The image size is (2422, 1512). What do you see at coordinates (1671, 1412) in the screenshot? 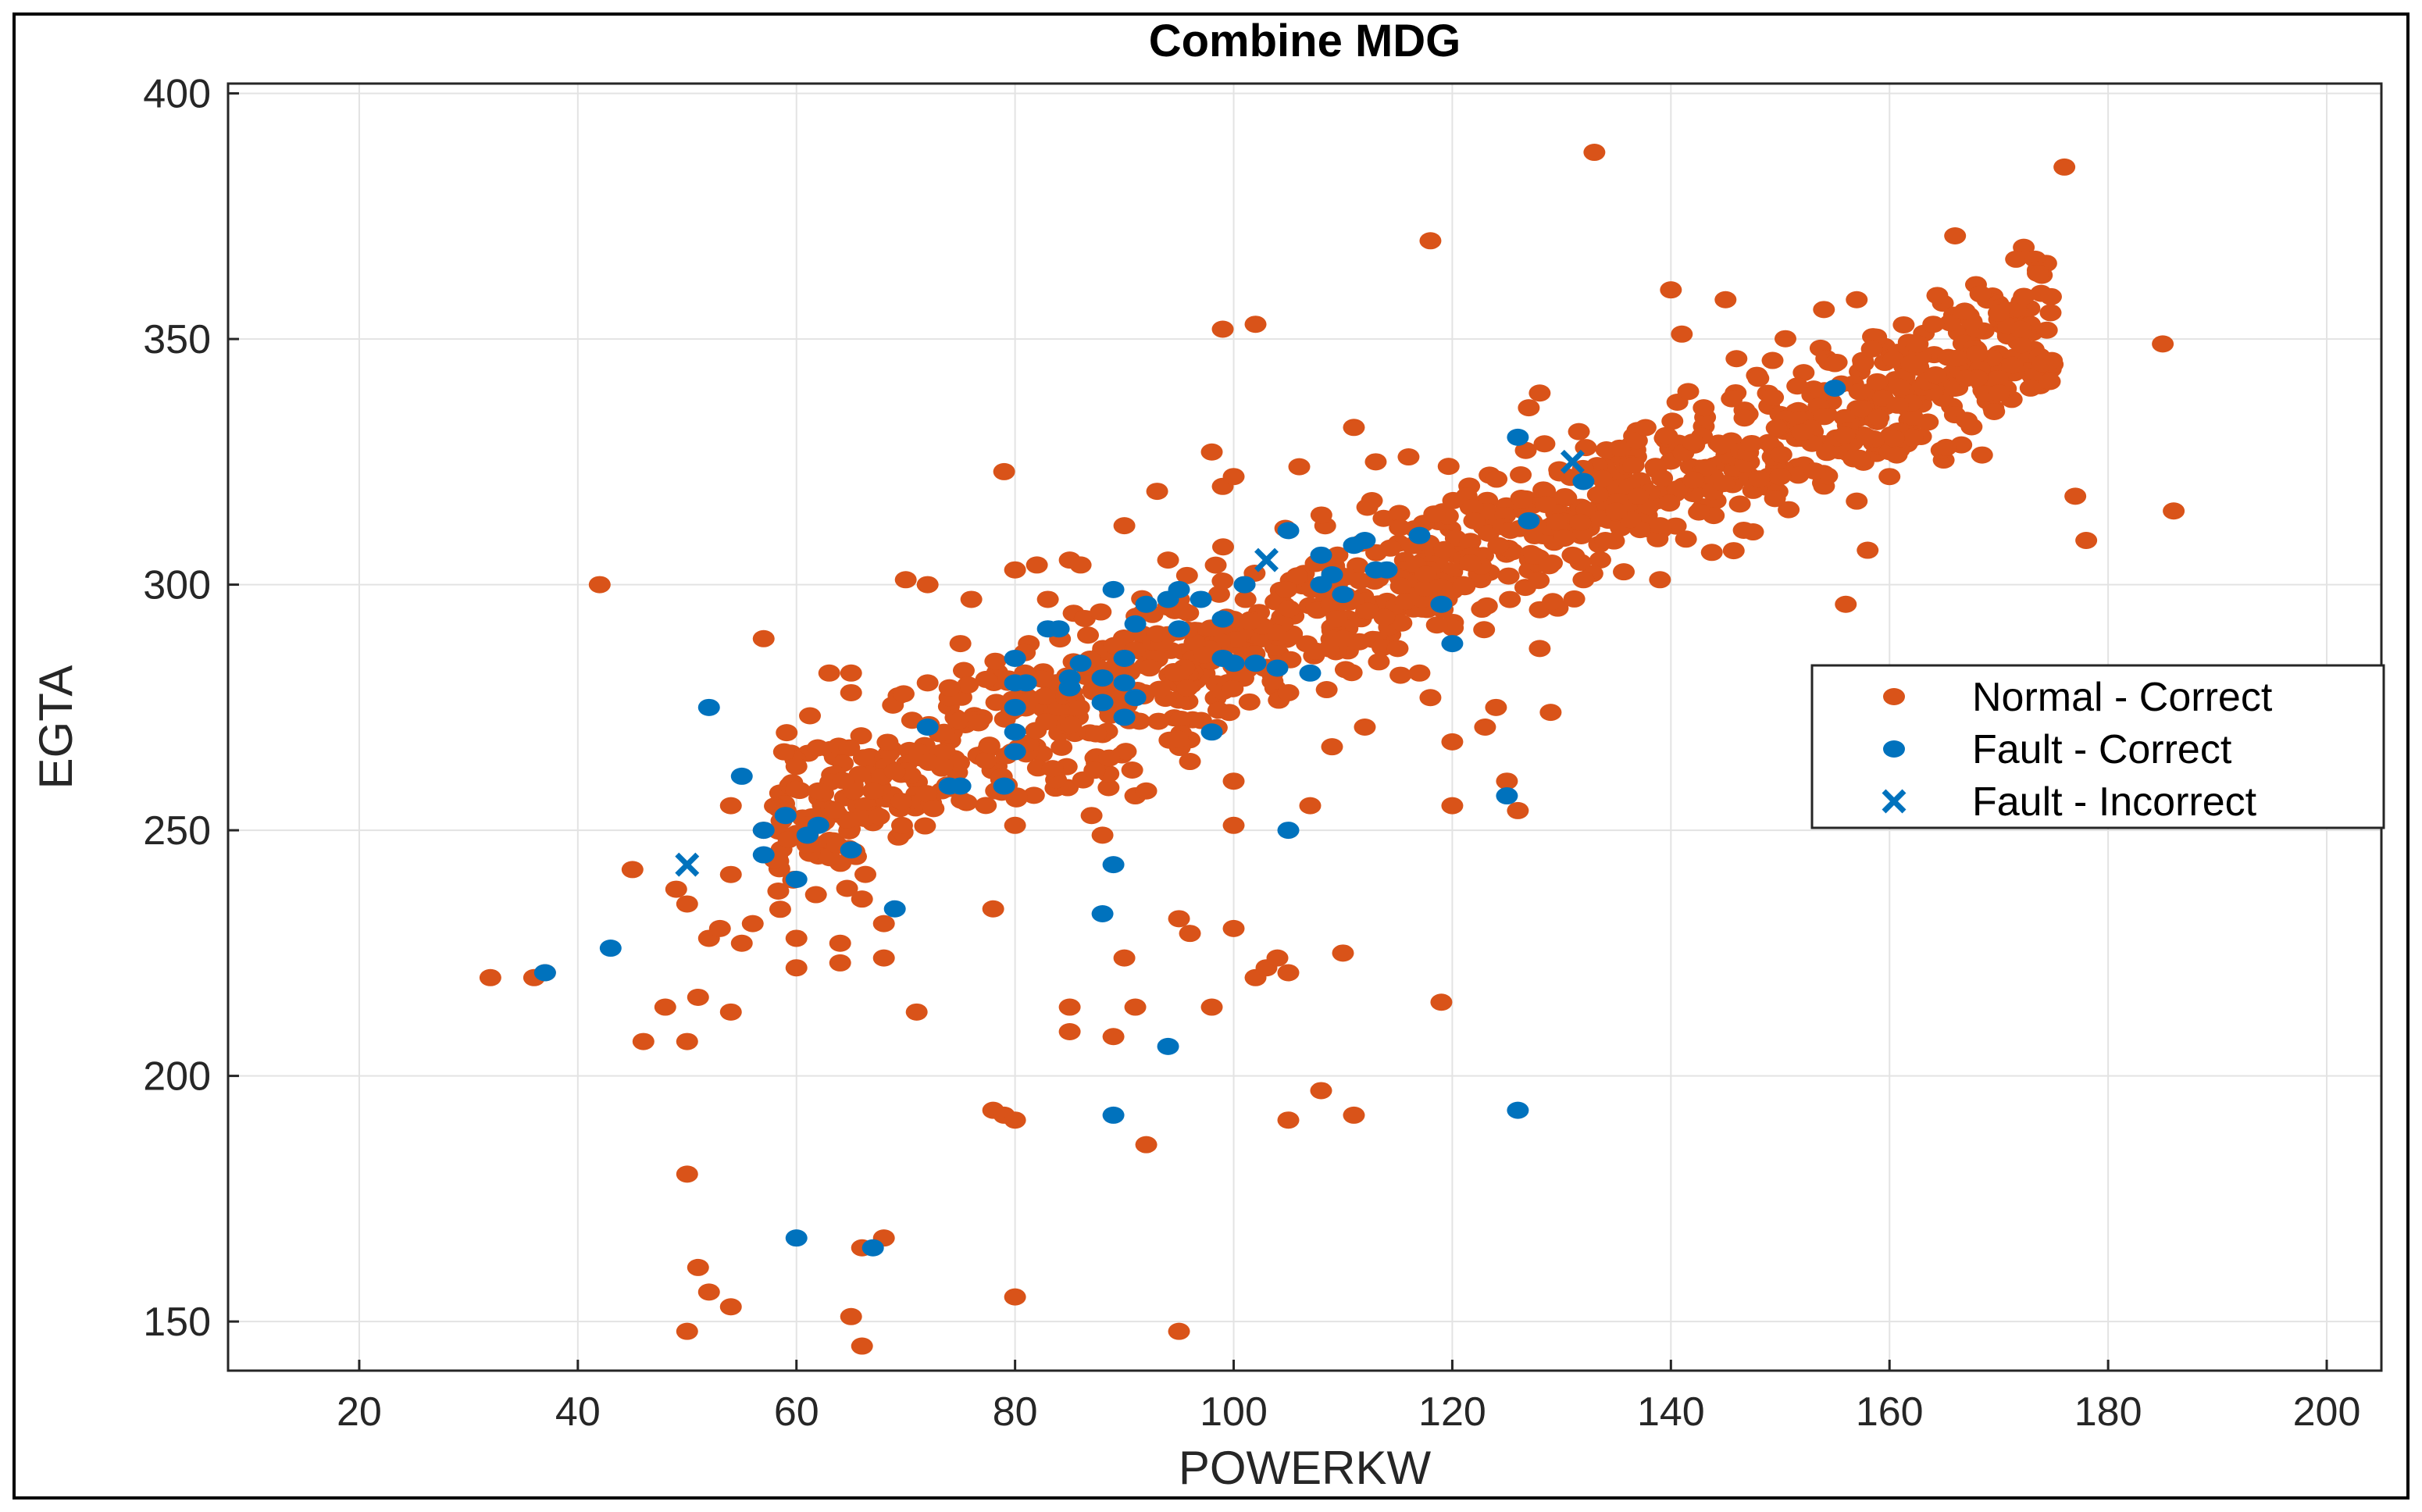
I see `x-tick-label: 140` at bounding box center [1671, 1412].